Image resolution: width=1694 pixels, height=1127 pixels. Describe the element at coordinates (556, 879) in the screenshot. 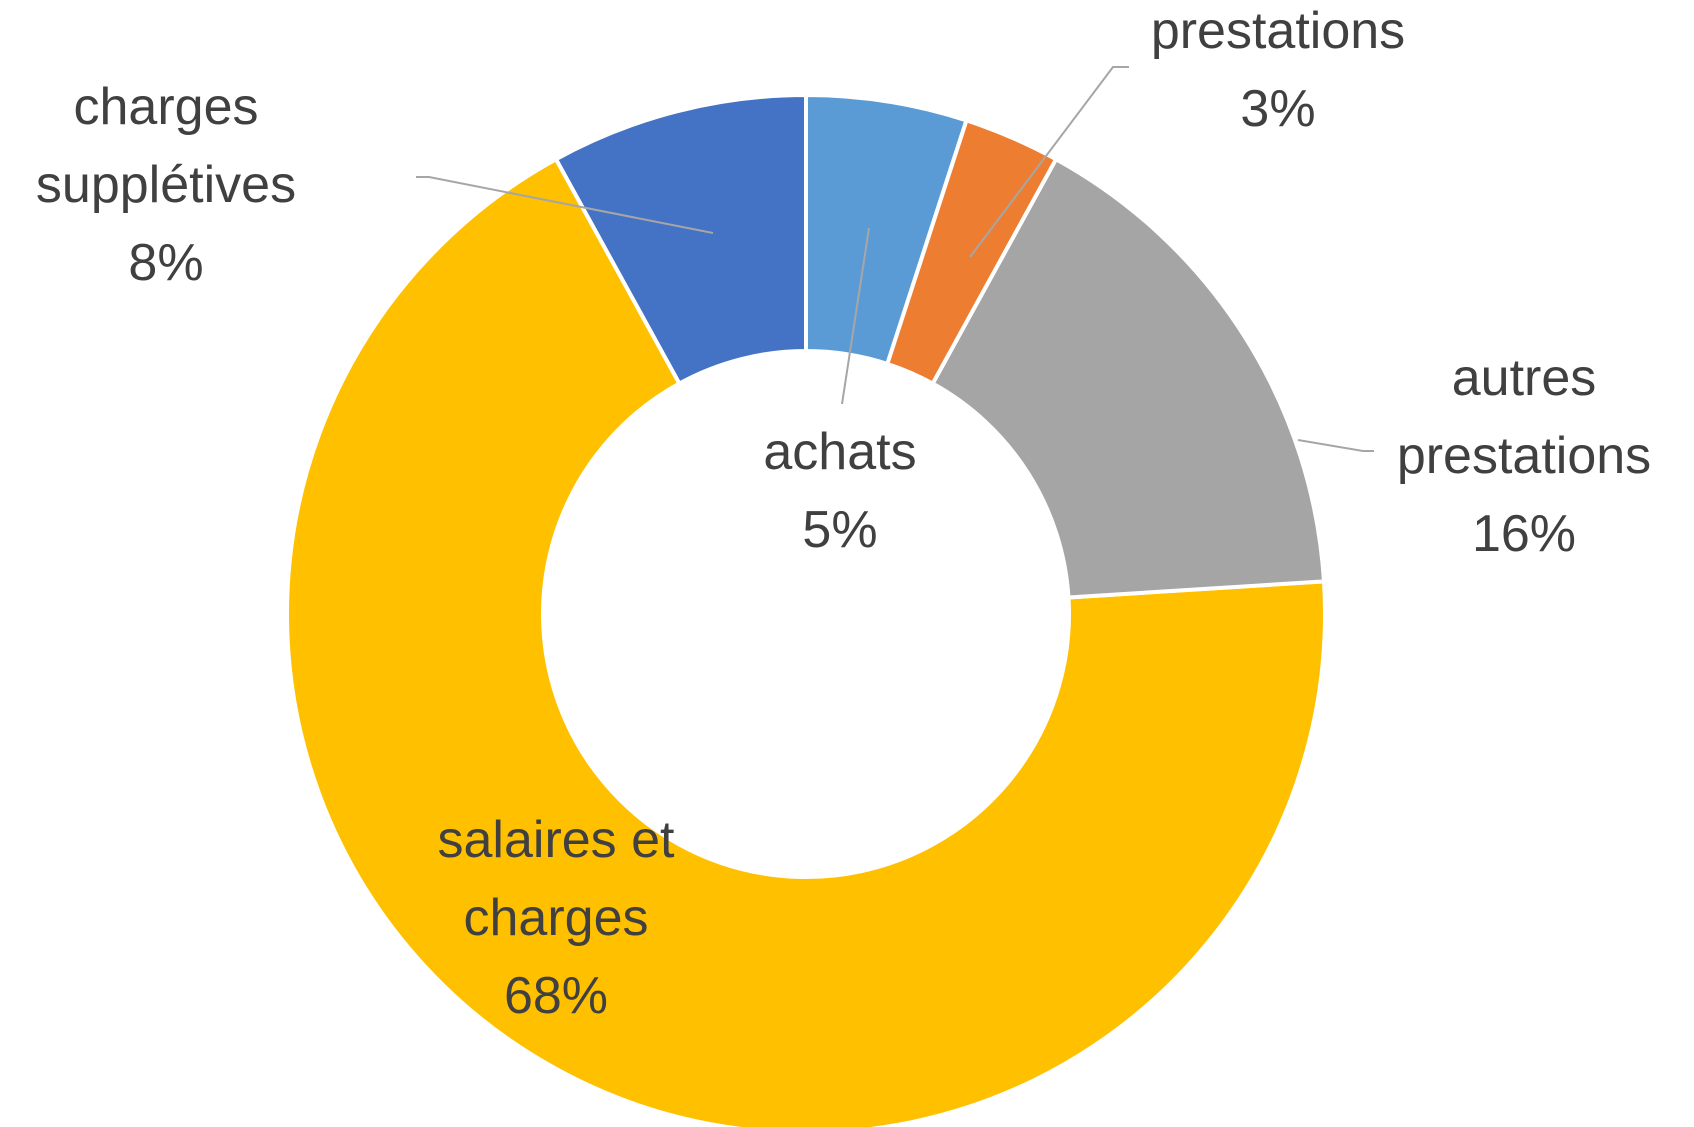

I see `category-label: salaires et charges` at that location.